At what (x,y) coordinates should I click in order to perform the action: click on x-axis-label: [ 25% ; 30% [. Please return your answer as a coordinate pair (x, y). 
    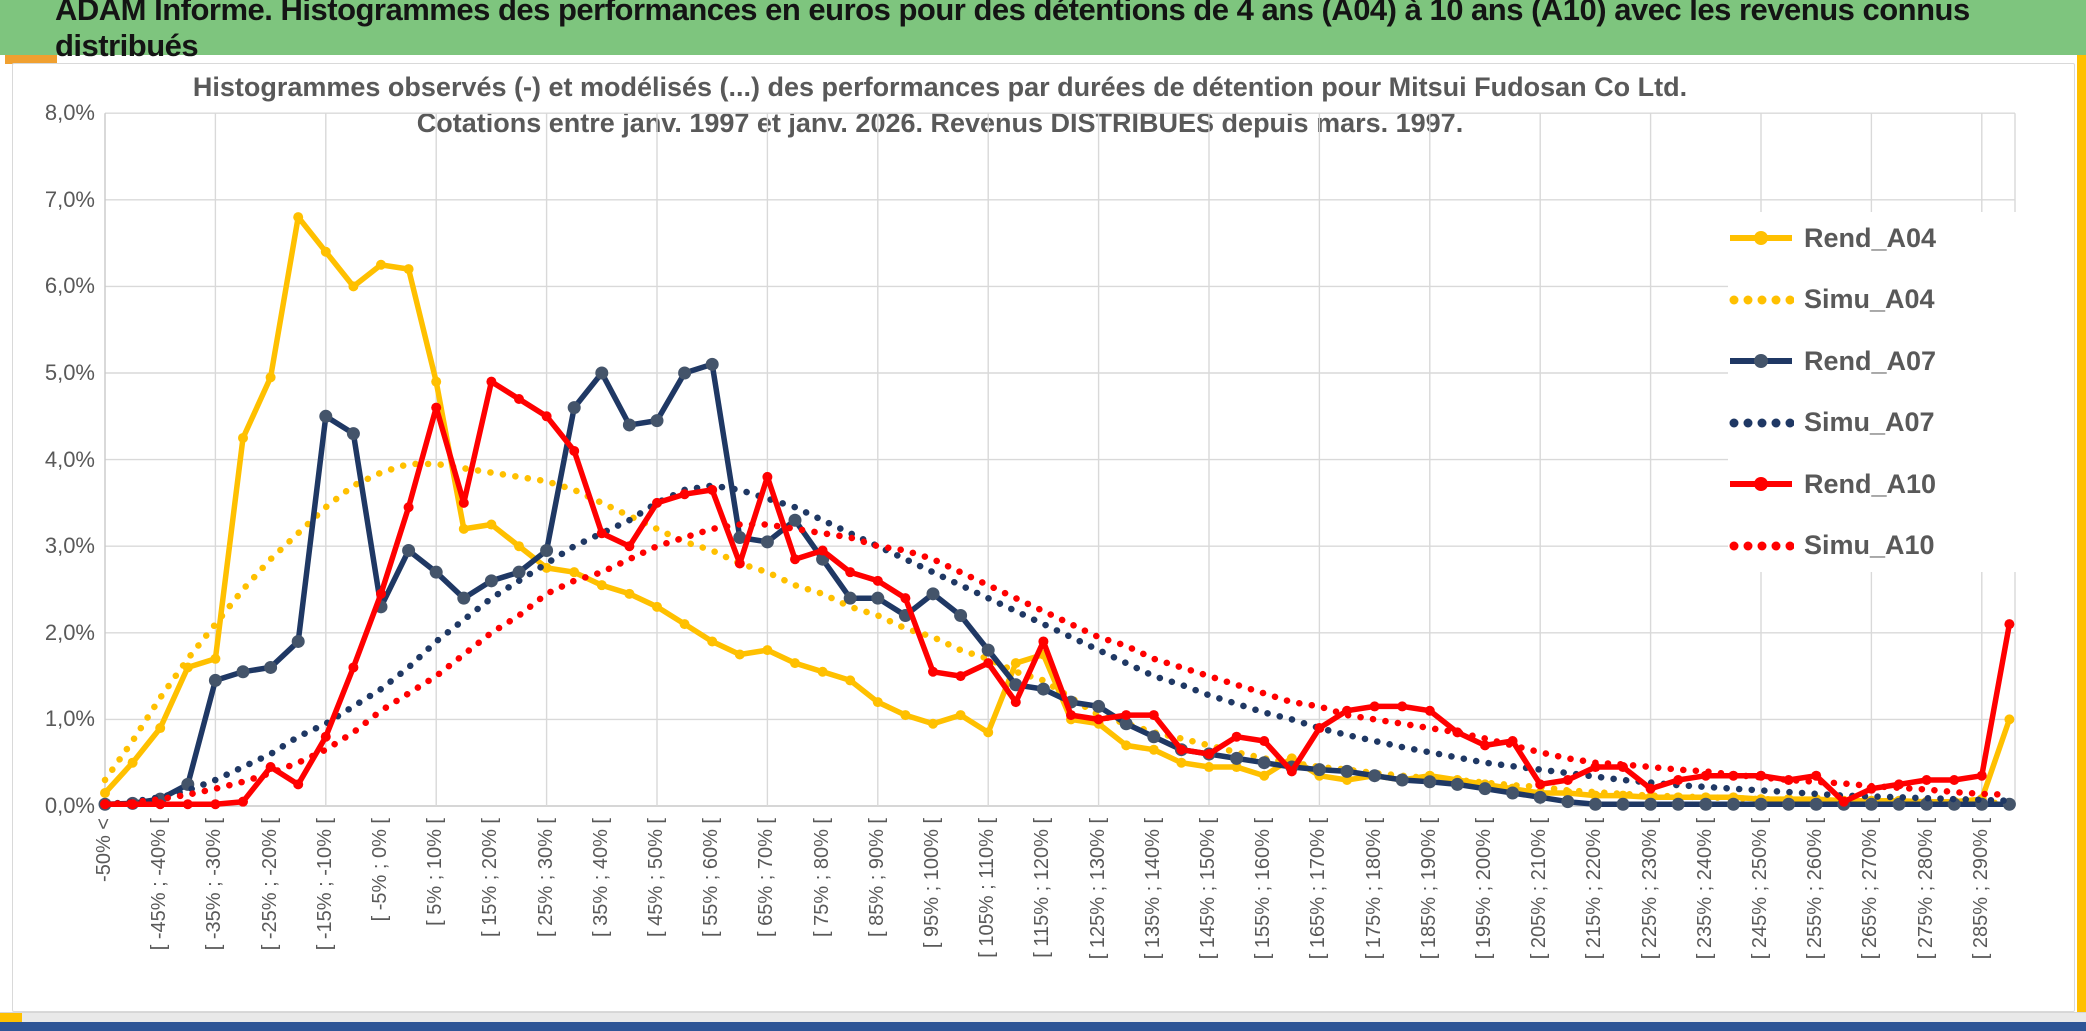
    Looking at the image, I should click on (545, 877).